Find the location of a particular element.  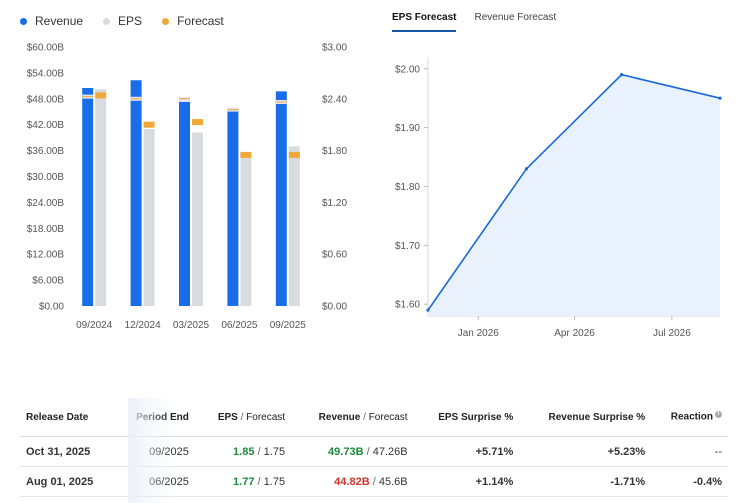

revenue-cell: 44.82B / 45.6B is located at coordinates (352, 481).